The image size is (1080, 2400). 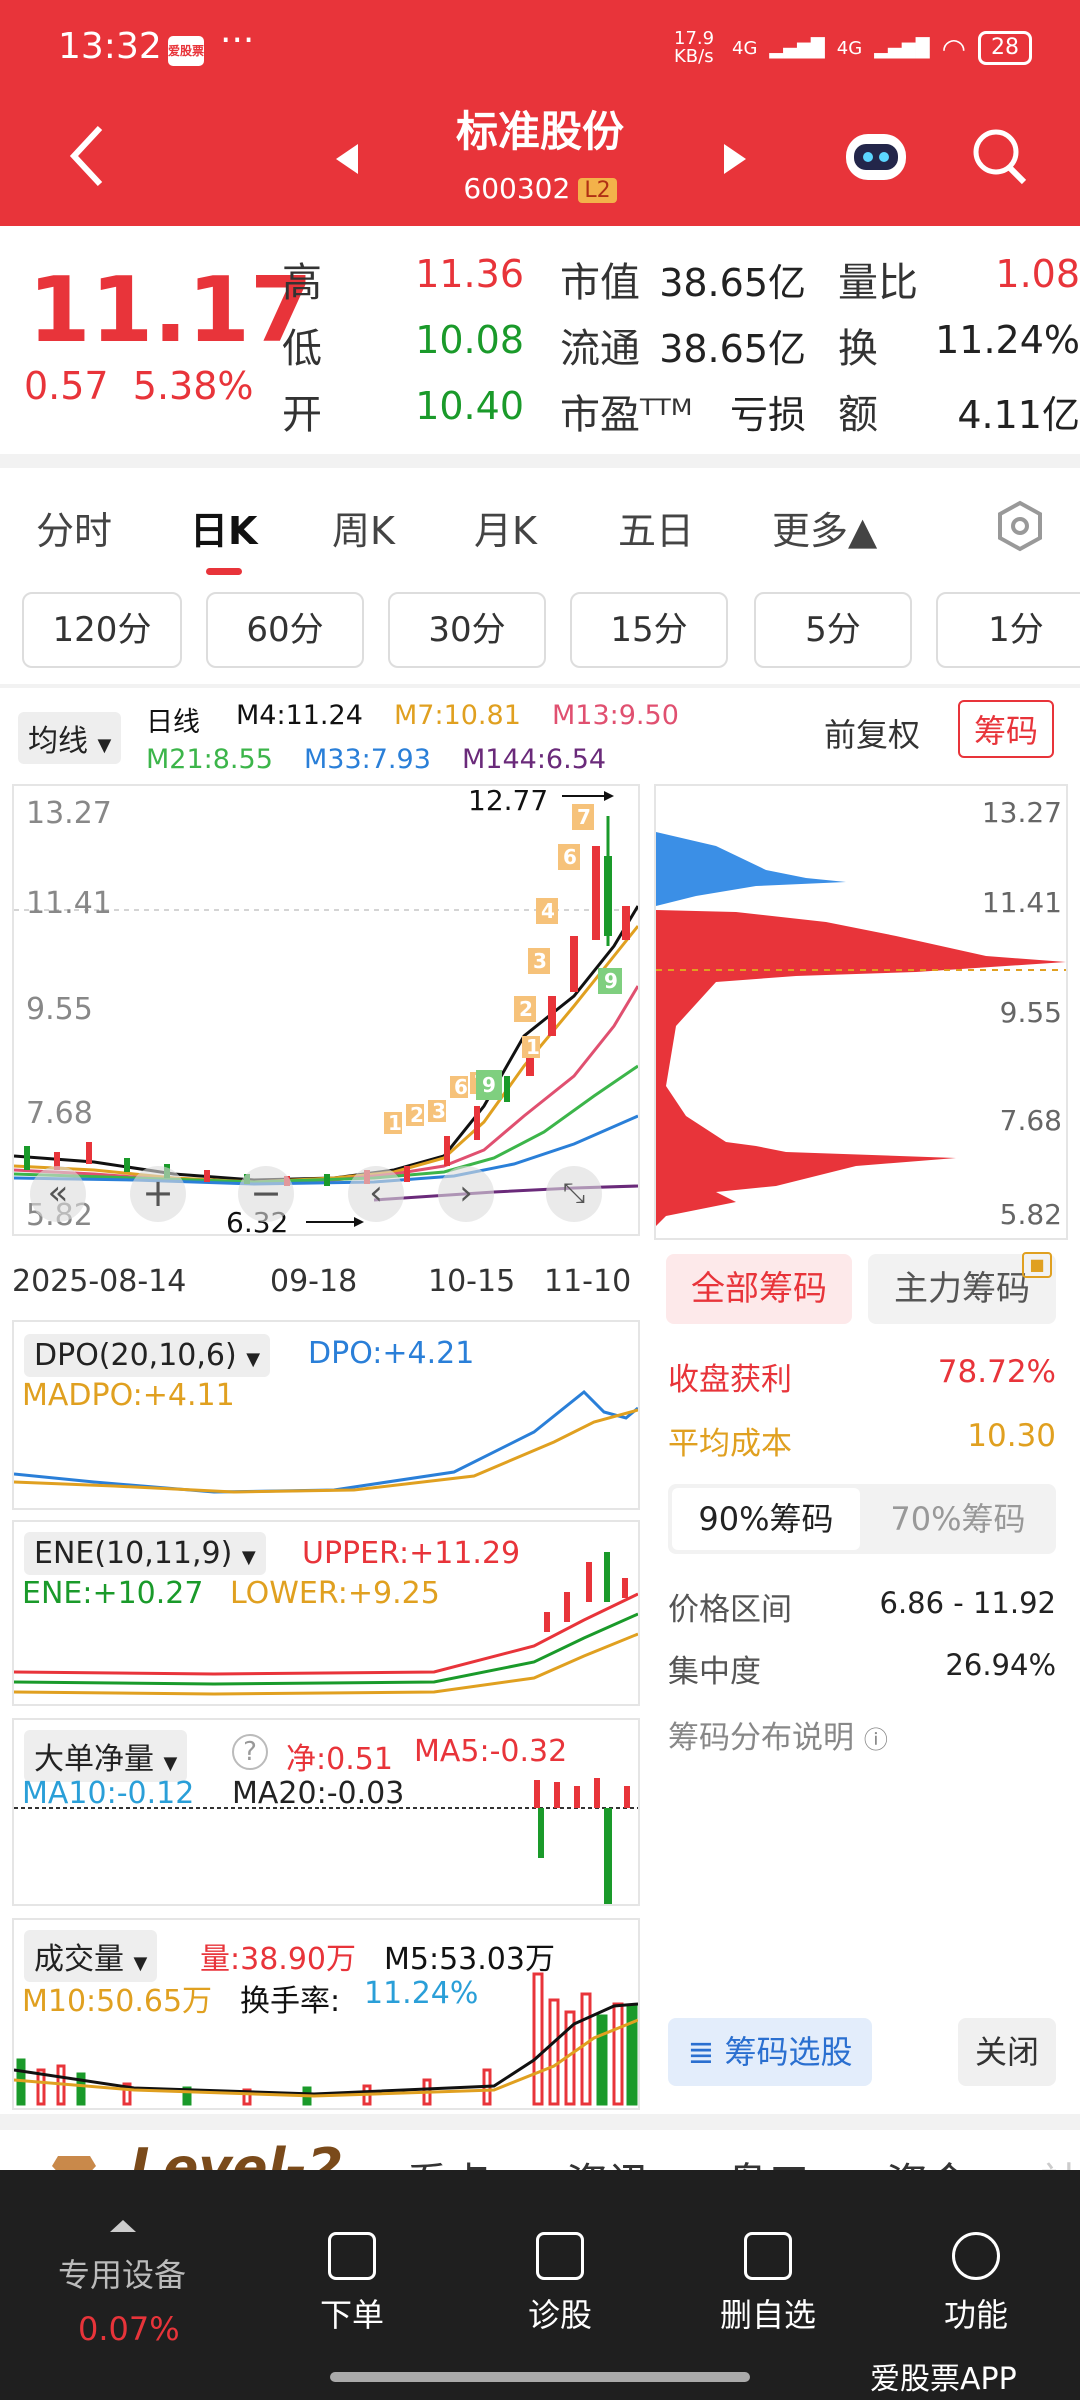 What do you see at coordinates (766, 1519) in the screenshot?
I see `tab-90-chips: 90%筹码` at bounding box center [766, 1519].